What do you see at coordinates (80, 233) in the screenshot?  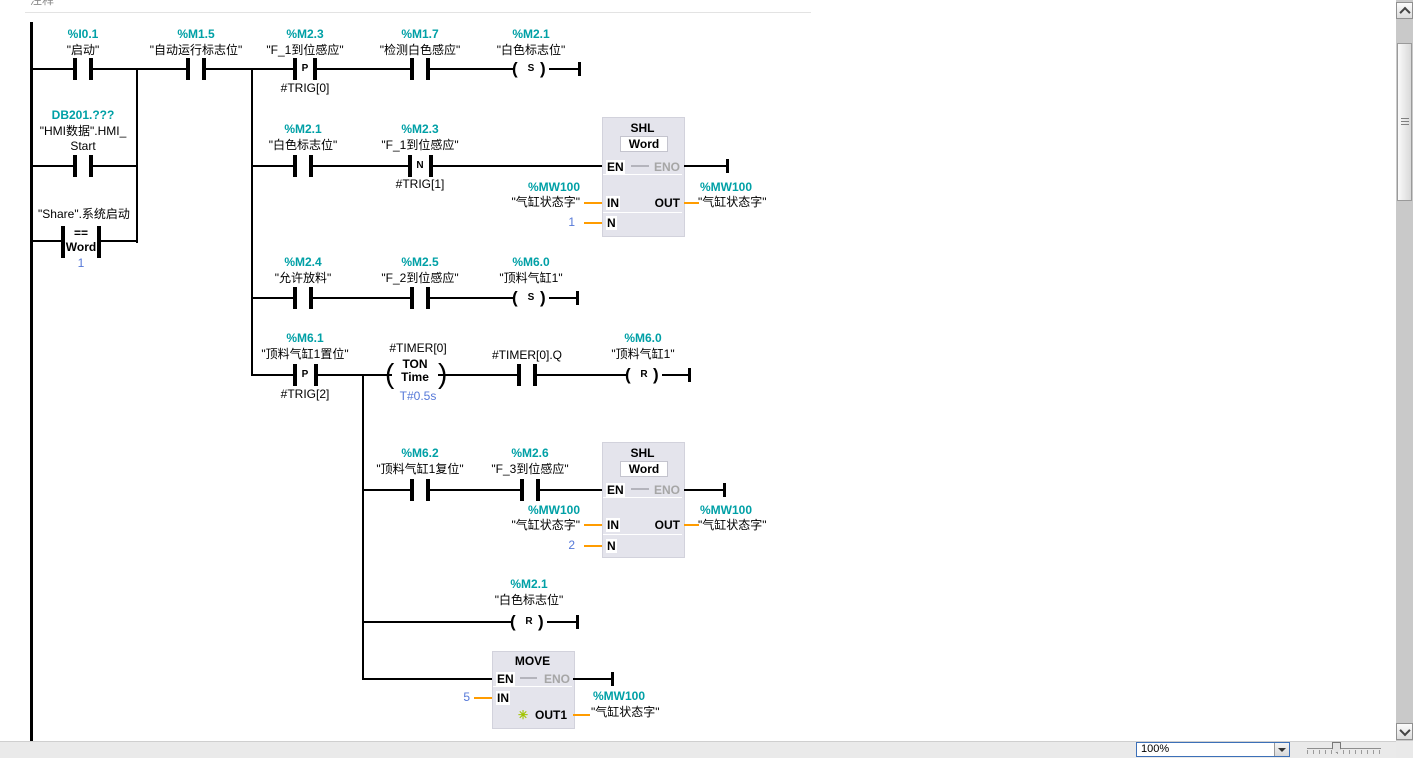 I see `compare-operator: ==` at bounding box center [80, 233].